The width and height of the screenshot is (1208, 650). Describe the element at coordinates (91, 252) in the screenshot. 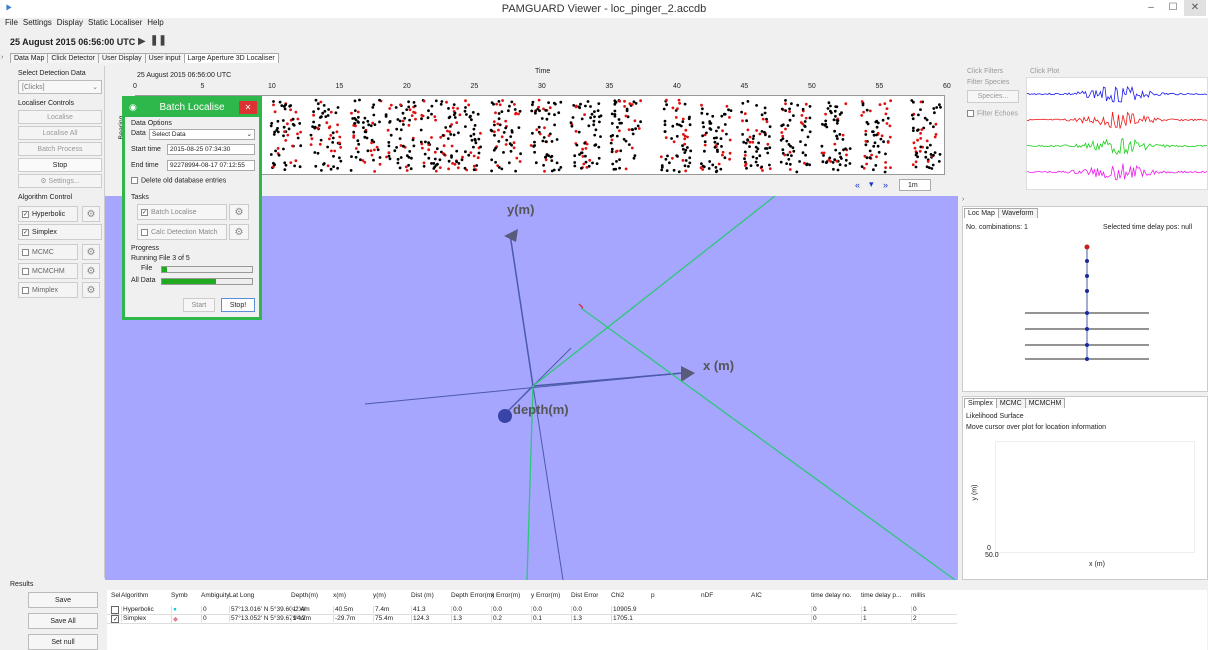

I see `mcmc-settings-gear-icon: ⚙` at that location.